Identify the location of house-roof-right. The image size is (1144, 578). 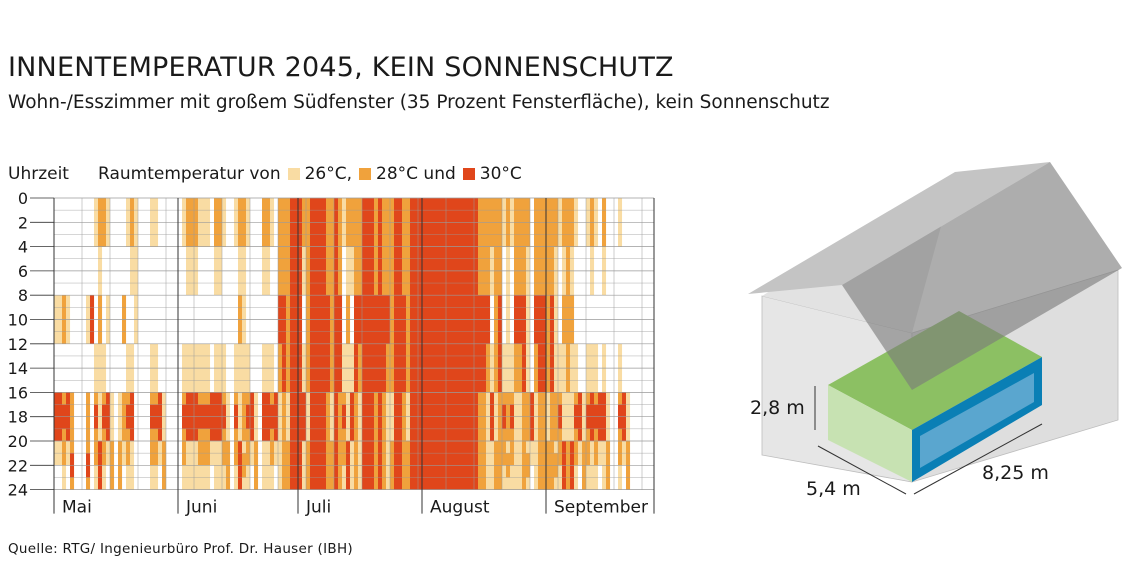
(982, 276).